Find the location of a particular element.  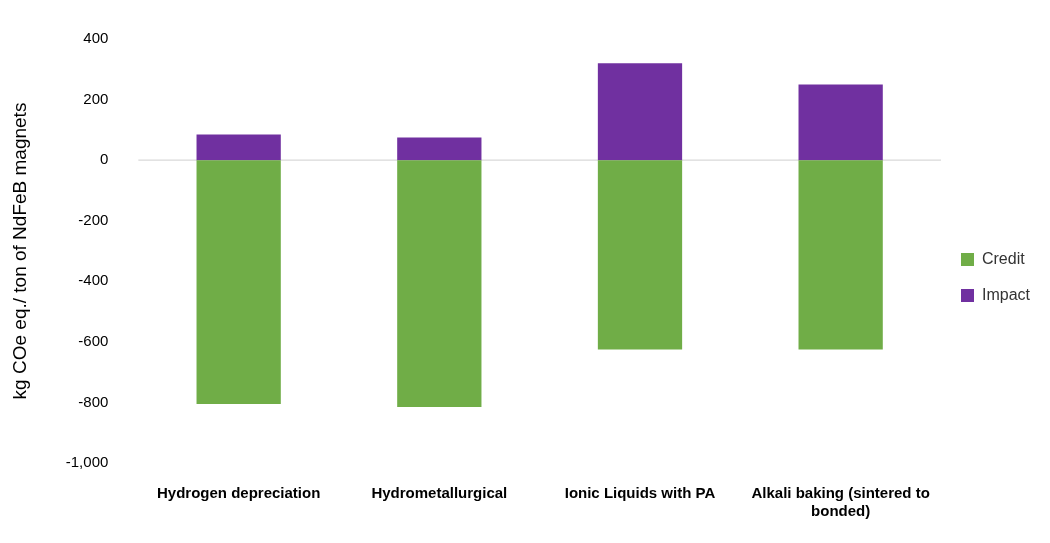

x-tick-label: Hydrometallurgical is located at coordinates (439, 493).